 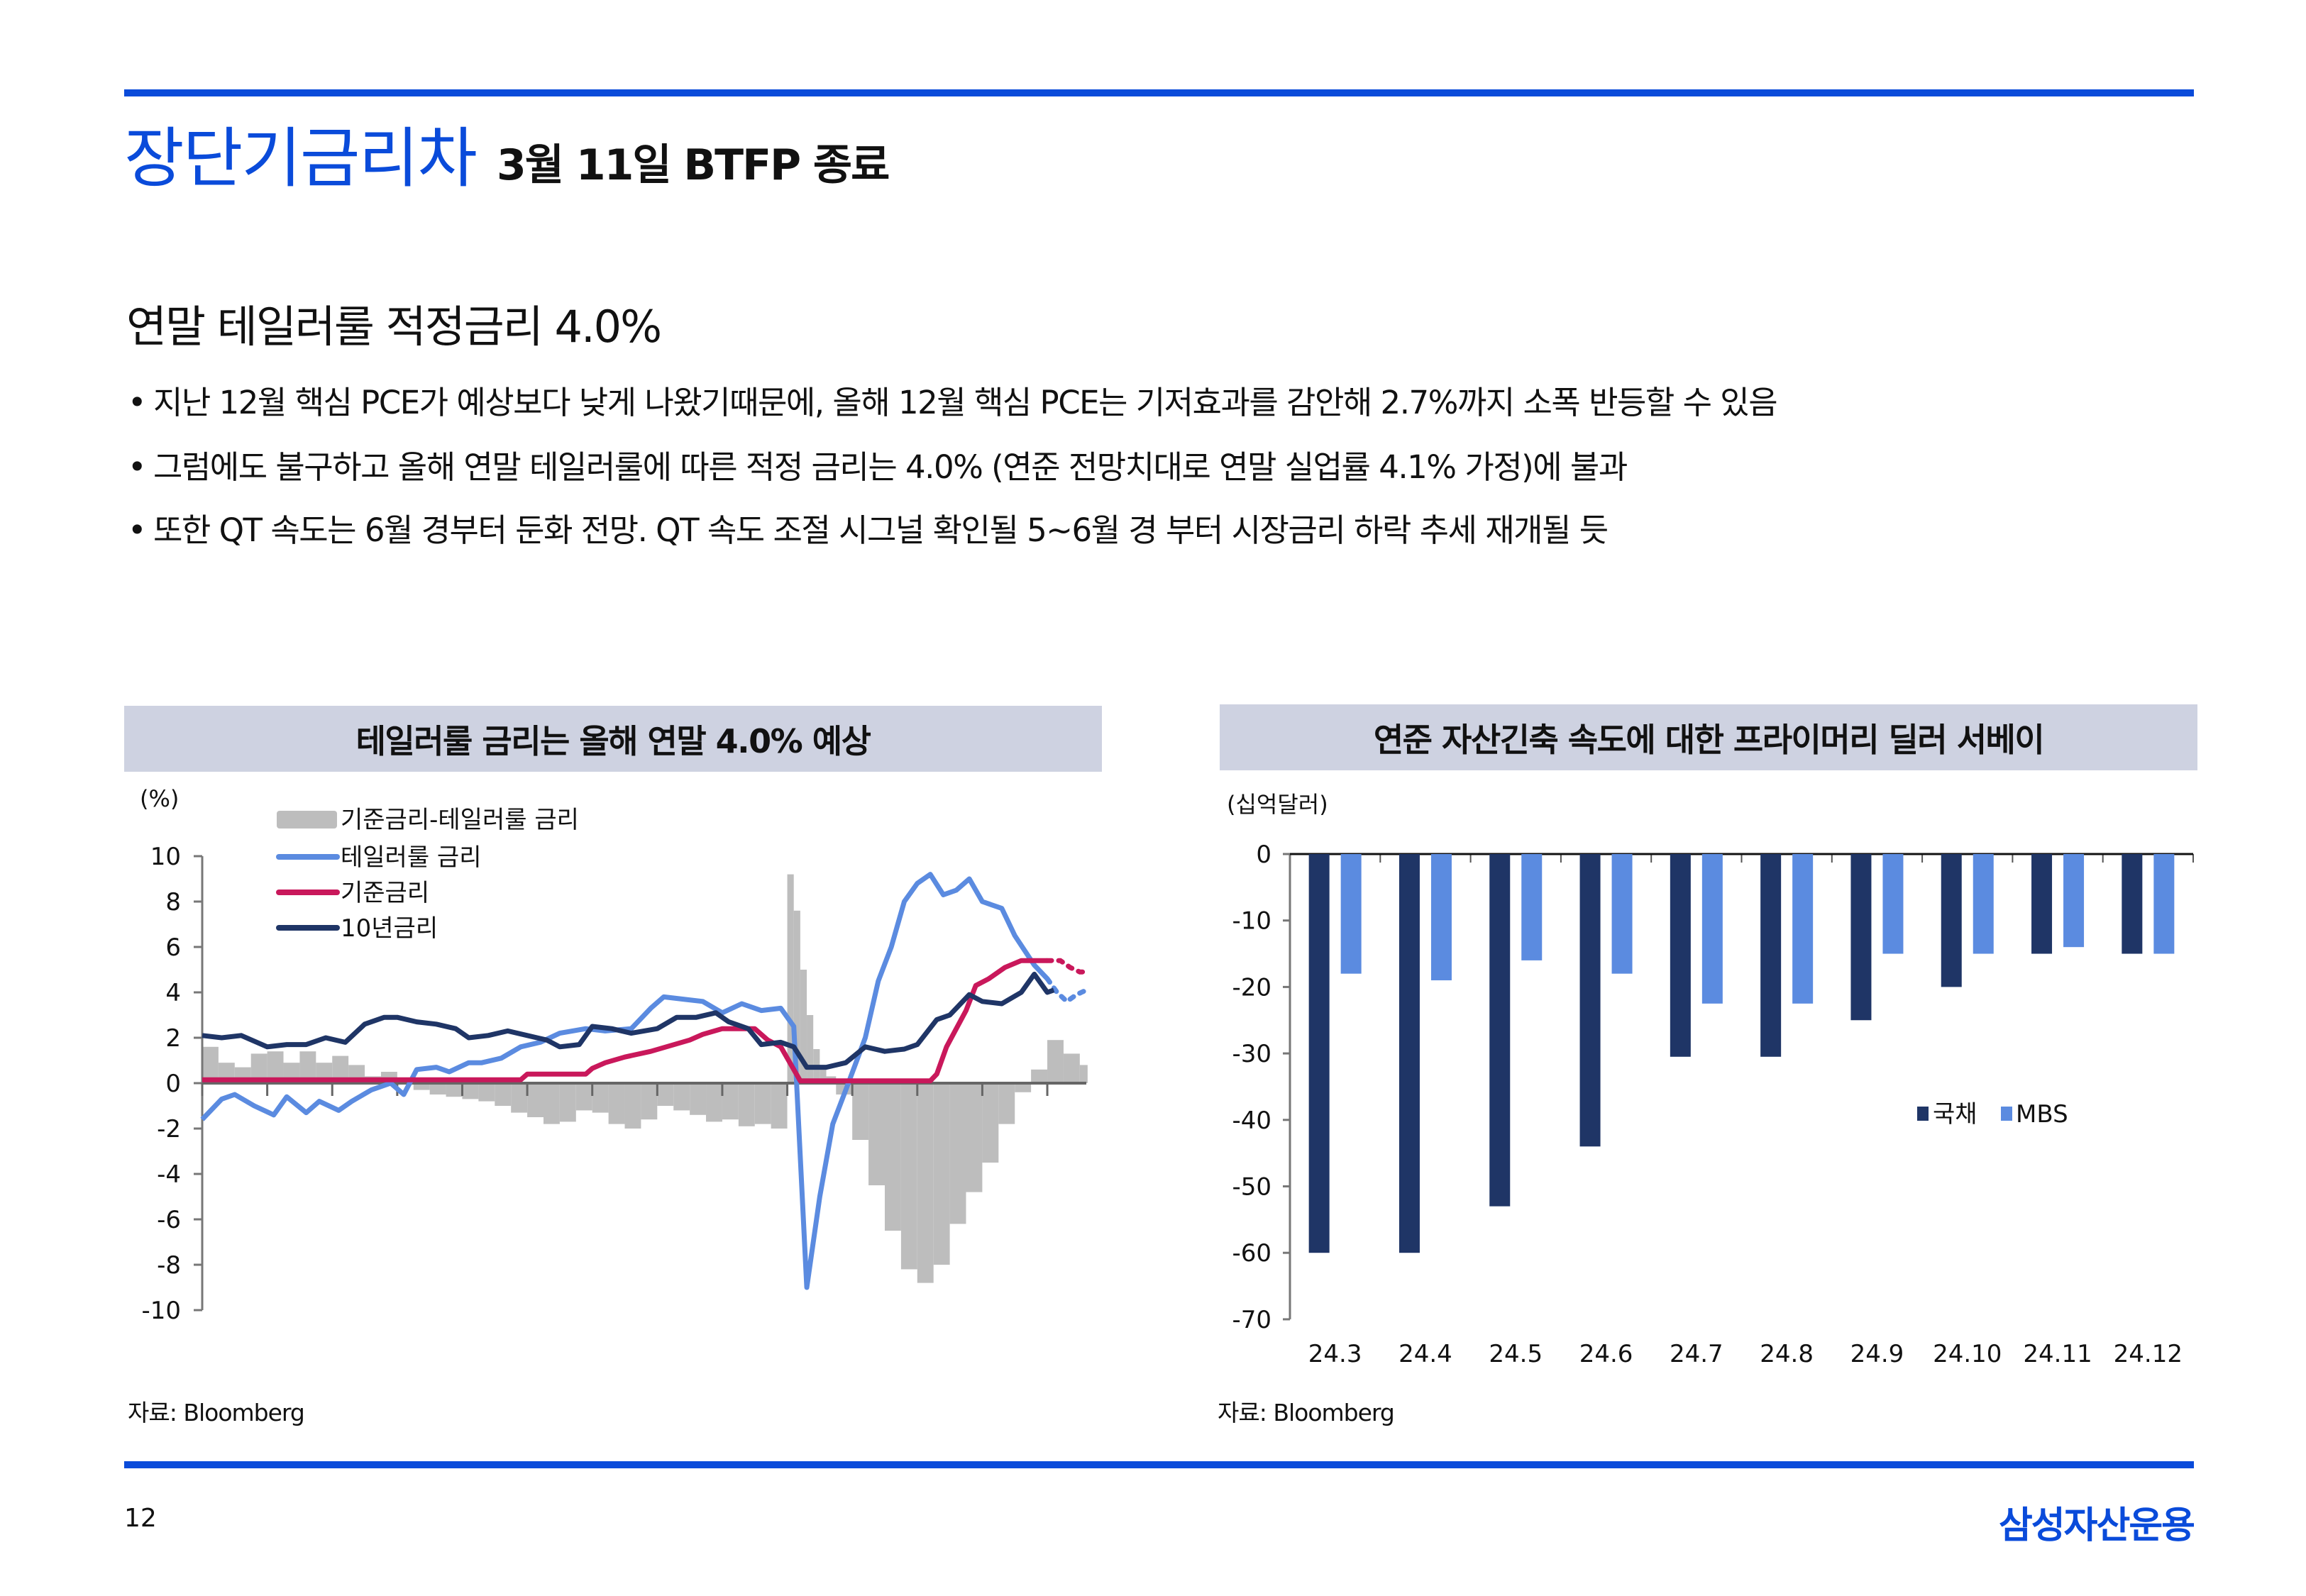 I want to click on page-title: 장단기금리차, so click(x=301, y=158).